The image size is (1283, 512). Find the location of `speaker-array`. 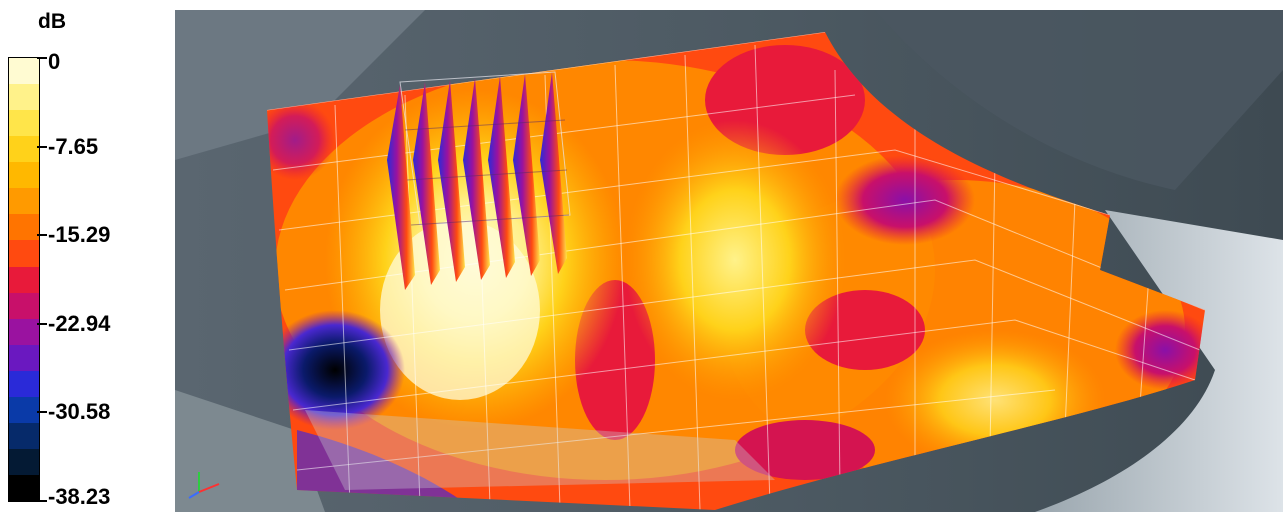

speaker-array is located at coordinates (479, 180).